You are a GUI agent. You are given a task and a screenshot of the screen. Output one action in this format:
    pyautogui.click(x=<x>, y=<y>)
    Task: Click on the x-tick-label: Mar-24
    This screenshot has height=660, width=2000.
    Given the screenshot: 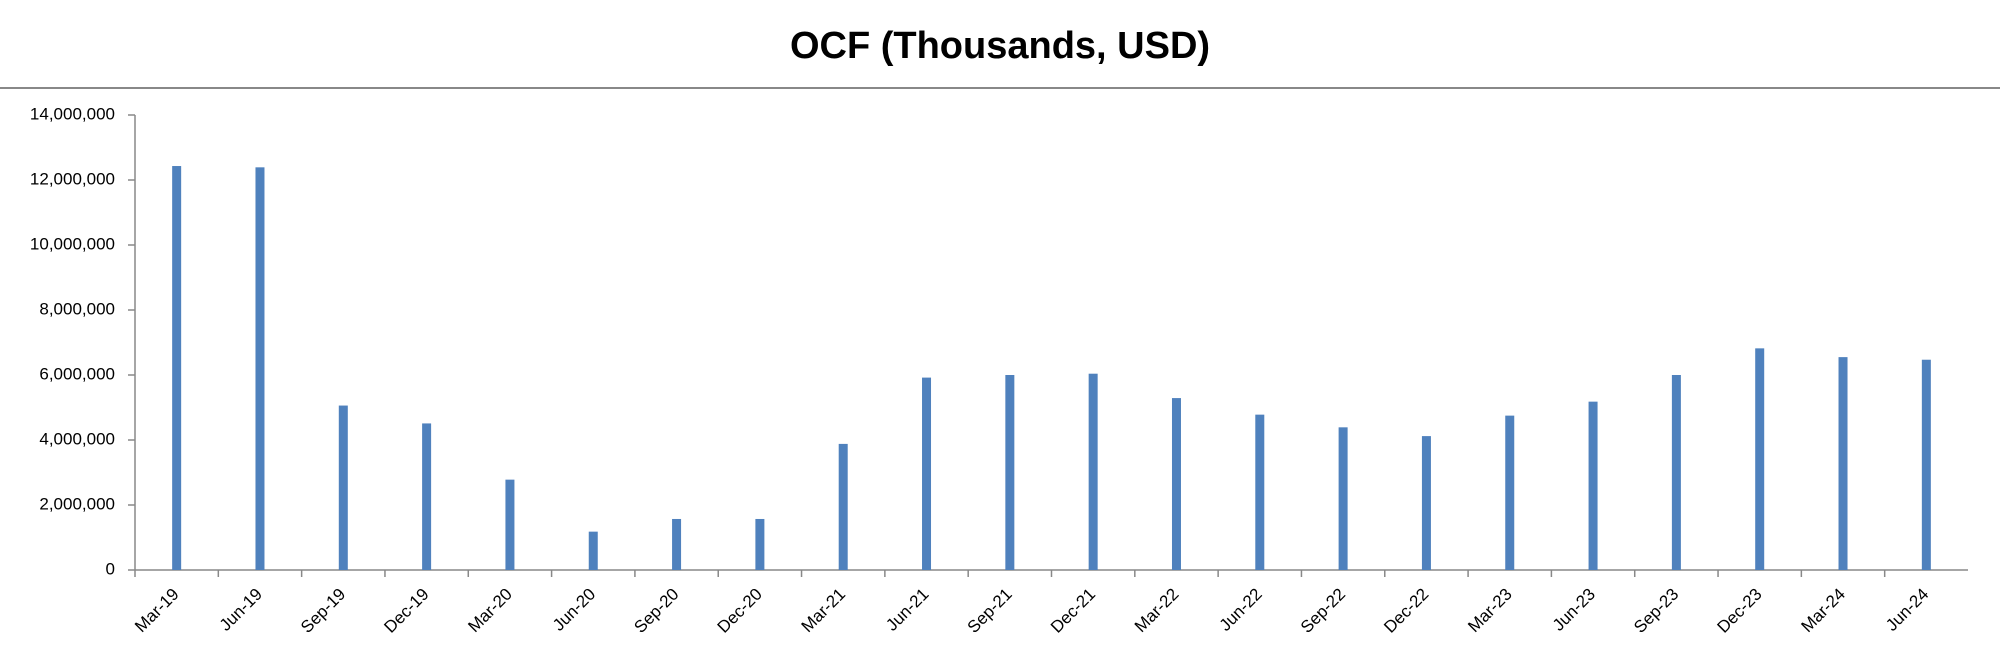 What is the action you would take?
    pyautogui.click(x=1824, y=611)
    